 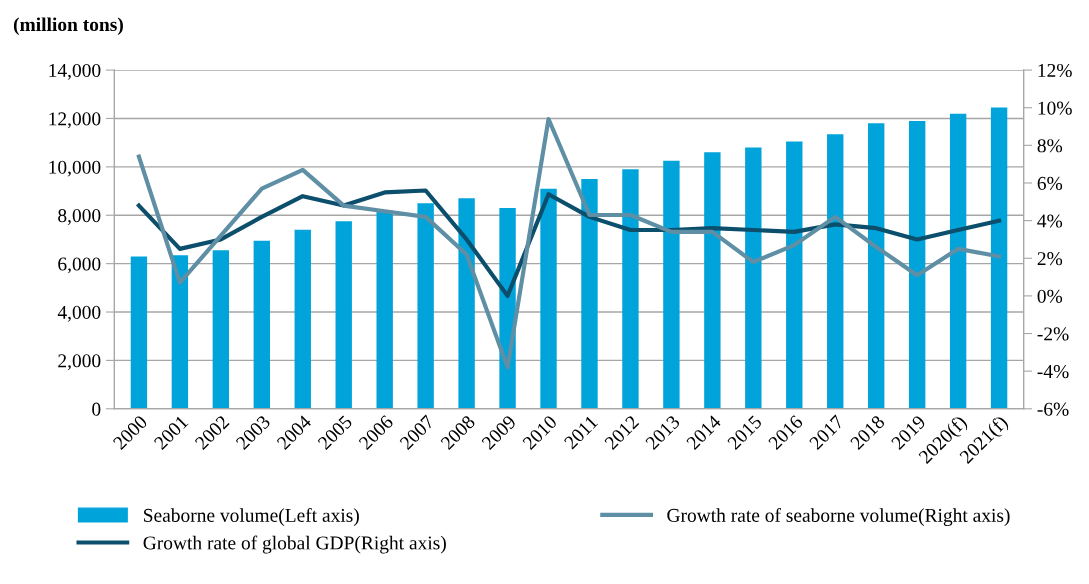 I want to click on y2-tick-label: 12%, so click(x=1055, y=70).